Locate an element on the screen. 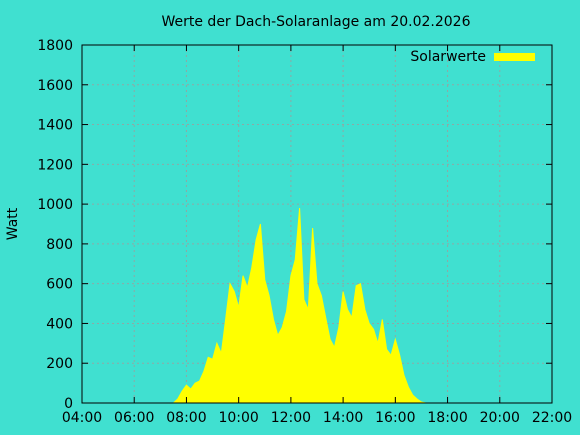 This screenshot has height=435, width=580. y-tick-label: 1400 is located at coordinates (55, 126).